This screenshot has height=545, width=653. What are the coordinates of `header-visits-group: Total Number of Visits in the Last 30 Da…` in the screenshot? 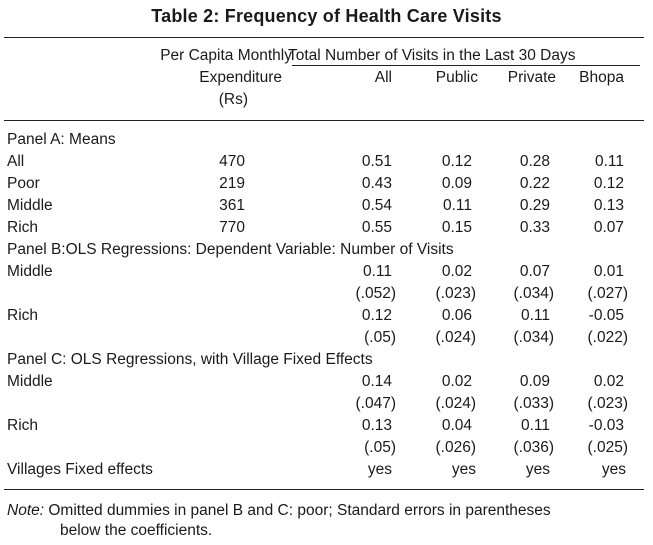 It's located at (432, 55).